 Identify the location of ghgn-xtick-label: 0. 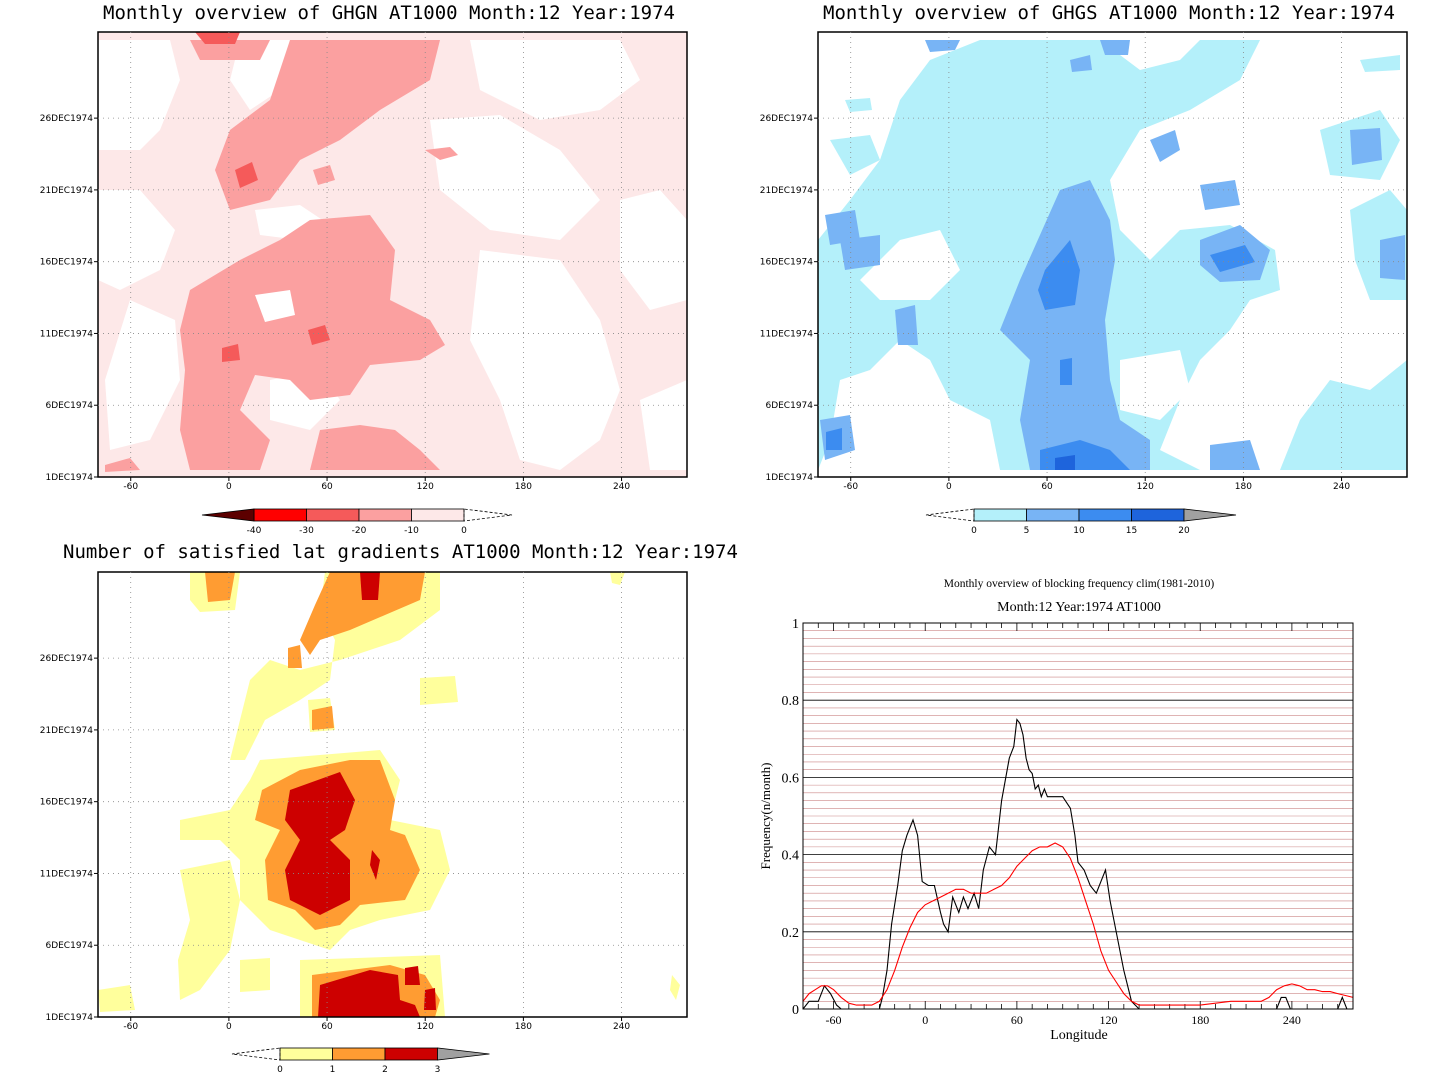
(229, 487).